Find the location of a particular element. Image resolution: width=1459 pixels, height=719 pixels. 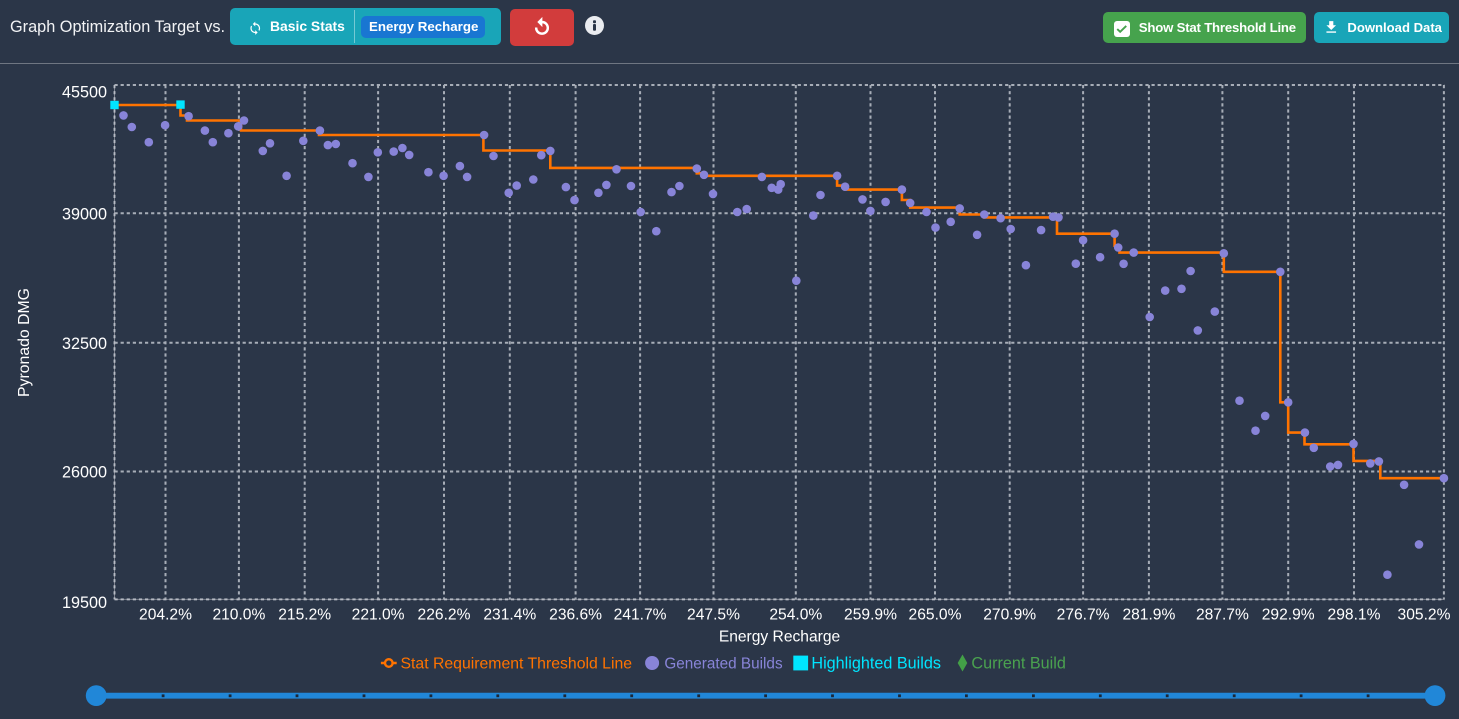

svg-text: 231.4% is located at coordinates (509, 615).